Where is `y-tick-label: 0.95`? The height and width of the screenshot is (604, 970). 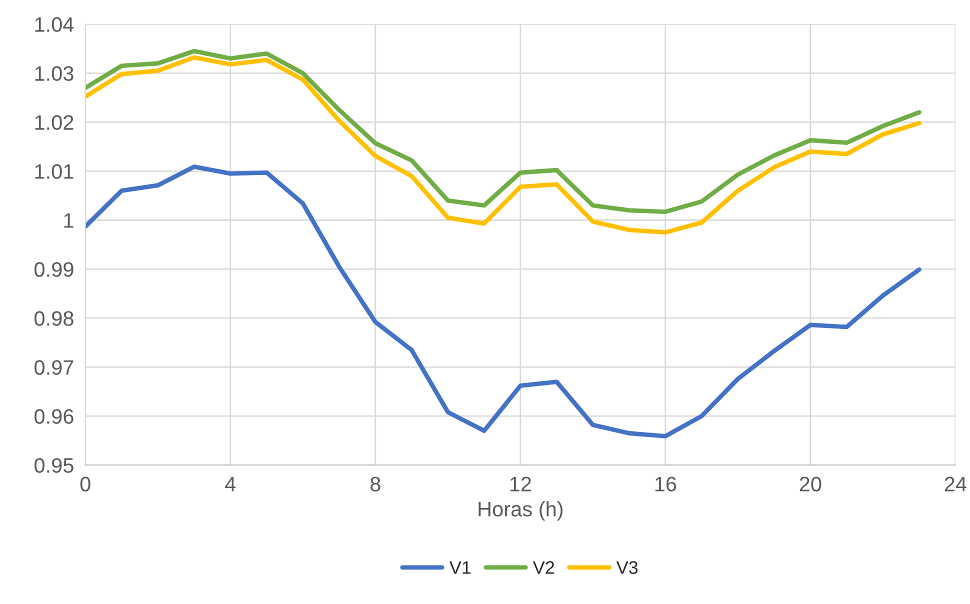
y-tick-label: 0.95 is located at coordinates (54, 465).